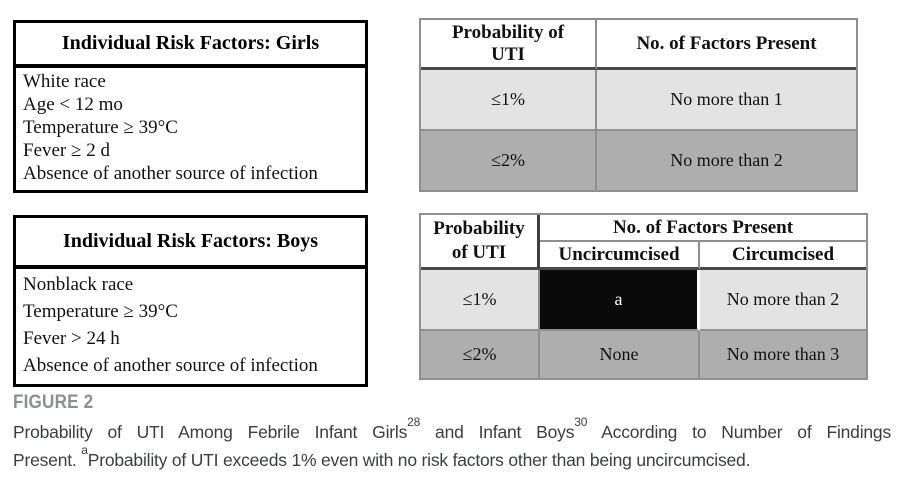 The image size is (904, 482). Describe the element at coordinates (620, 300) in the screenshot. I see `boys-prob-row1-uncircumcised-footnote-cell: a` at that location.